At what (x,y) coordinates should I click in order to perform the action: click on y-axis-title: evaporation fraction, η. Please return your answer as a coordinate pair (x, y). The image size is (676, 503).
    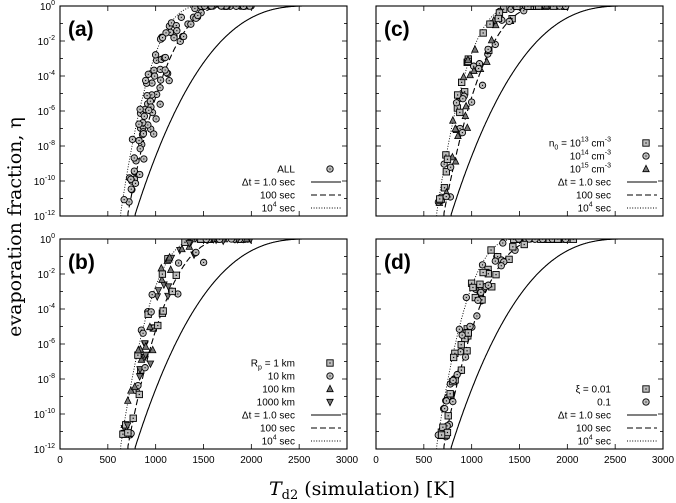
    Looking at the image, I should click on (15, 227).